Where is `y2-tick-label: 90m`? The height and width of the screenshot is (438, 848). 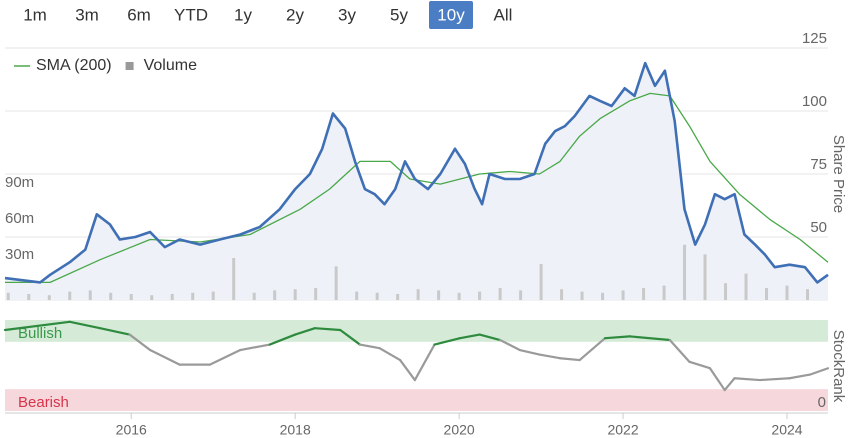
y2-tick-label: 90m is located at coordinates (19, 182).